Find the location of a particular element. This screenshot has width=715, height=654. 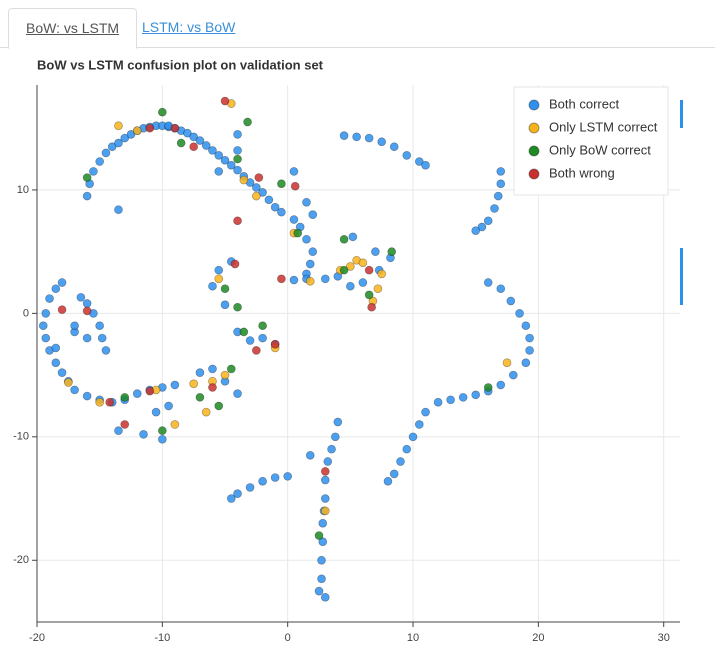

x-tick-label: 30 is located at coordinates (664, 638).